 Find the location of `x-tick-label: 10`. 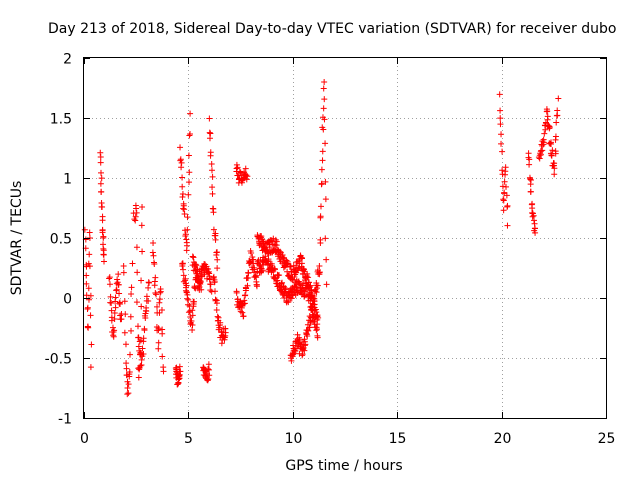

x-tick-label: 10 is located at coordinates (294, 439).